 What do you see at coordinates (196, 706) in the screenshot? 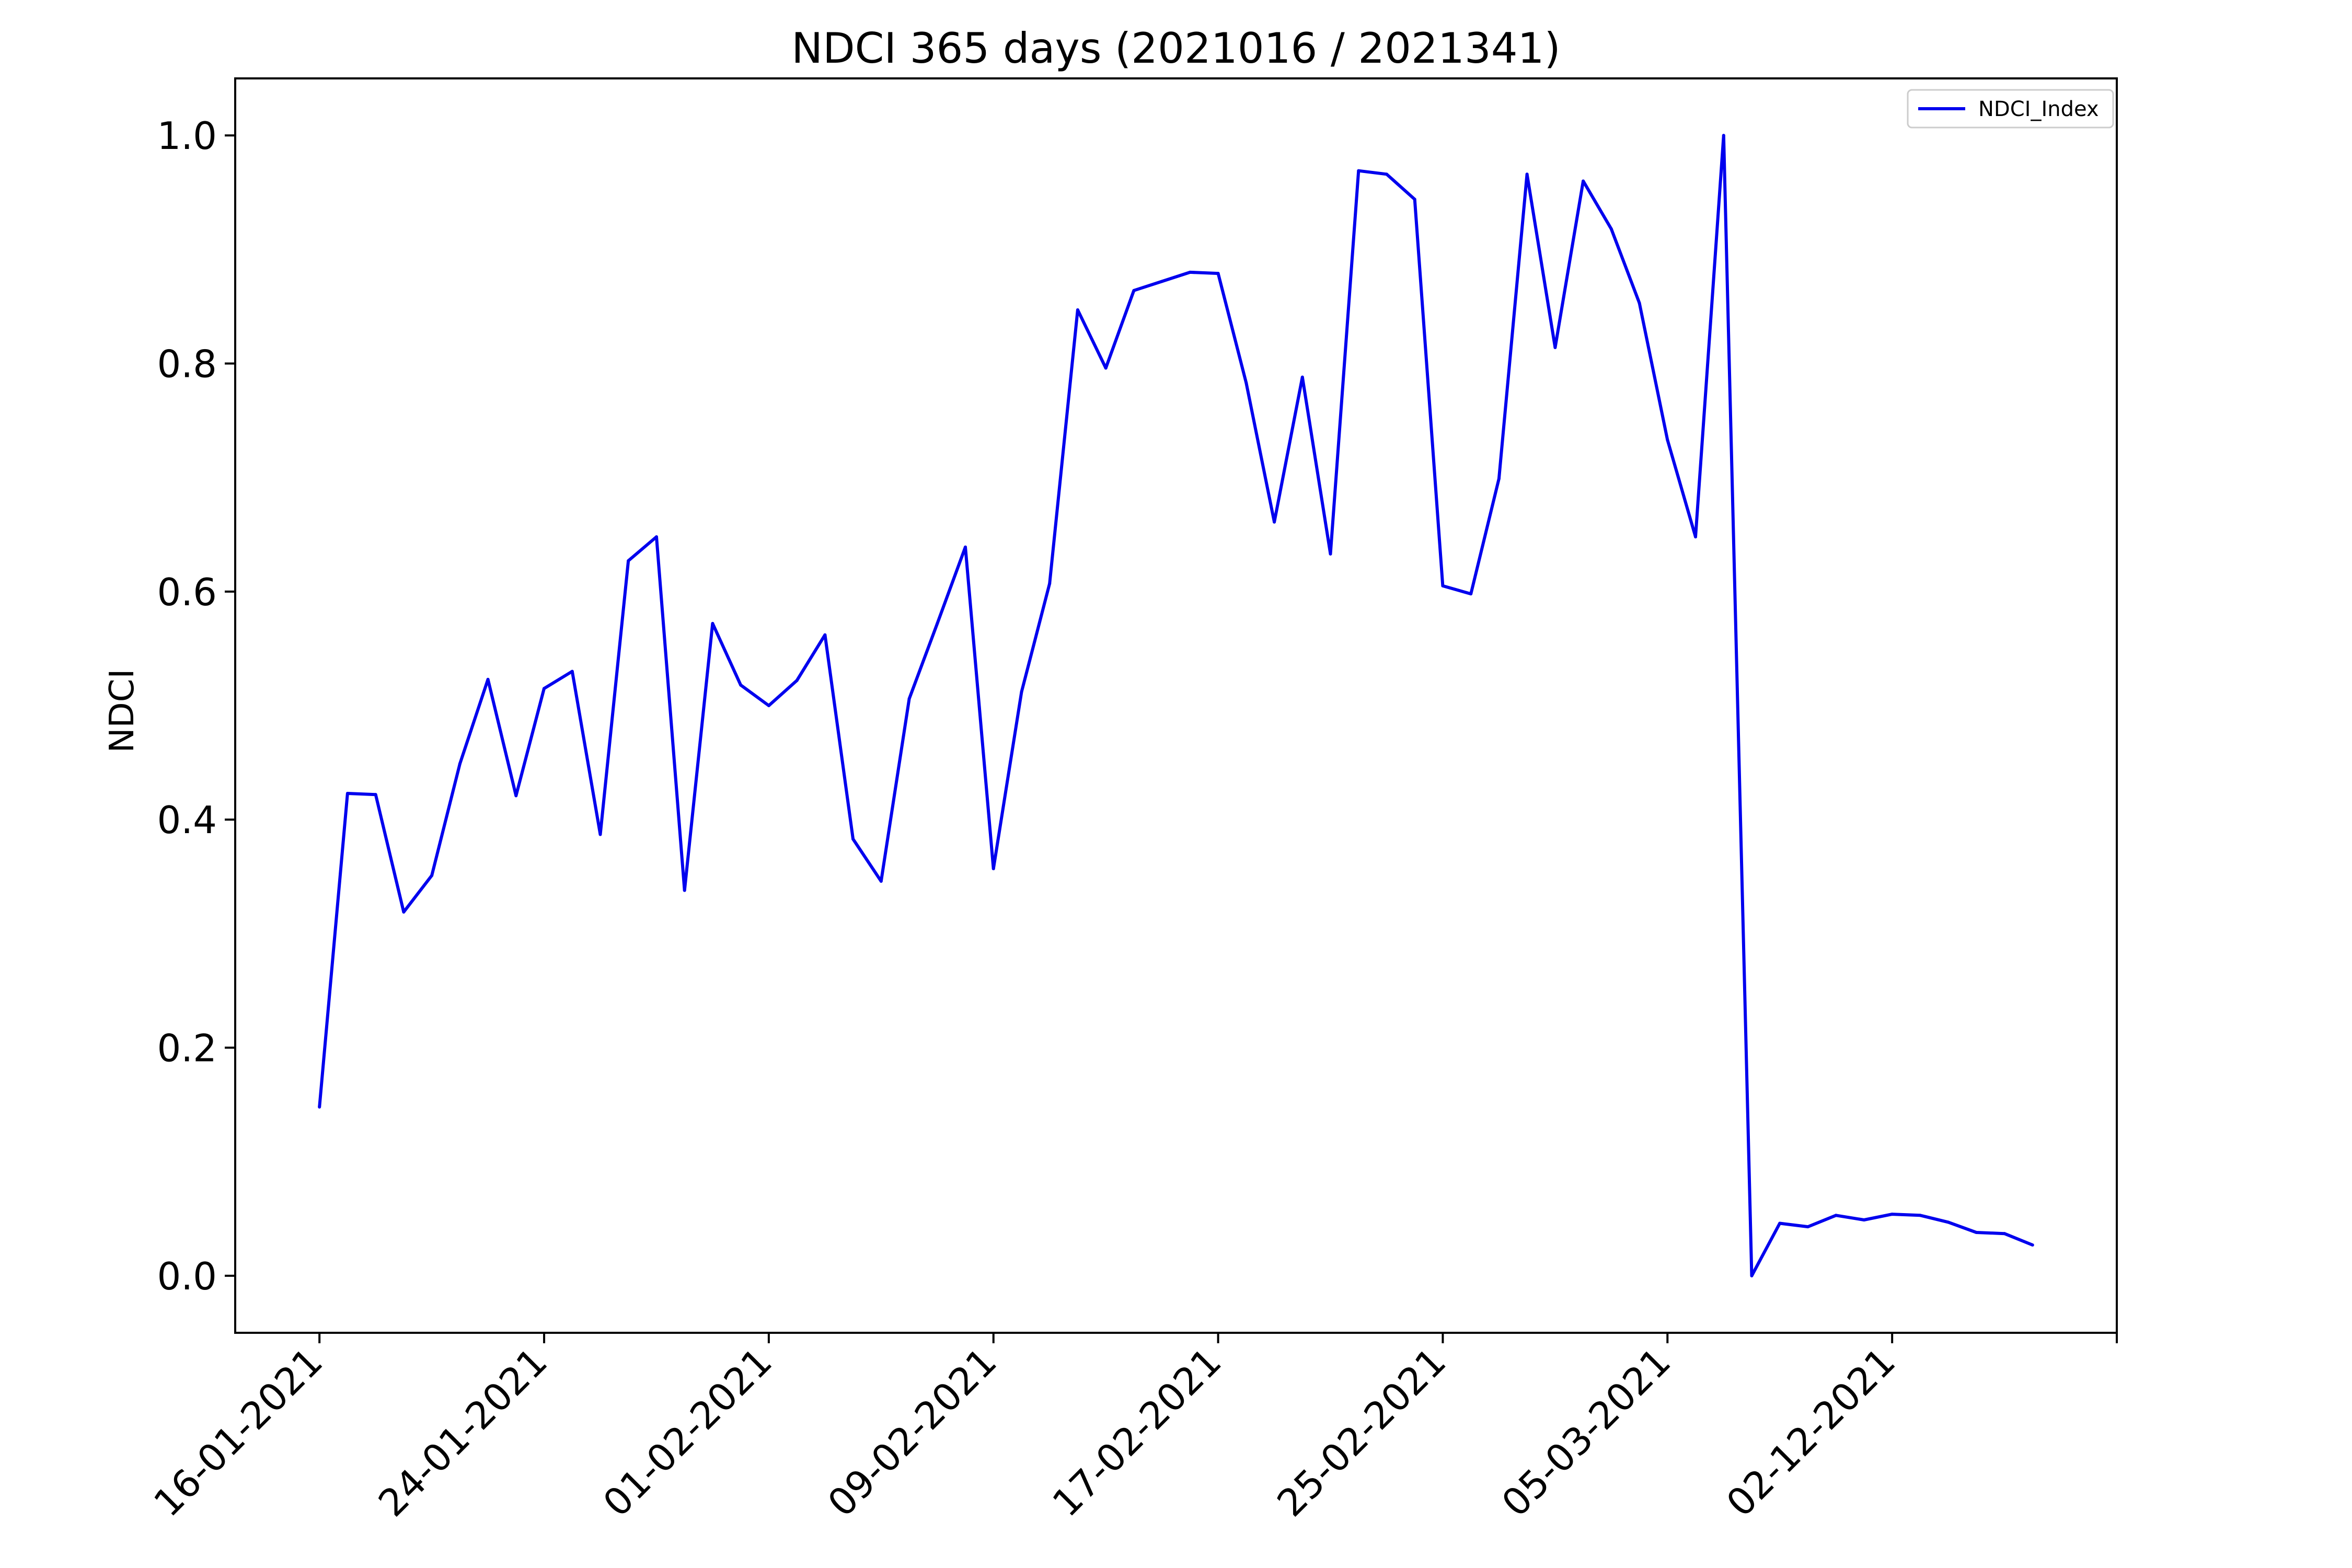
I see `y-axis-ticks: 0.0 0.2 0.4 0.6 0.8 1.0` at bounding box center [196, 706].